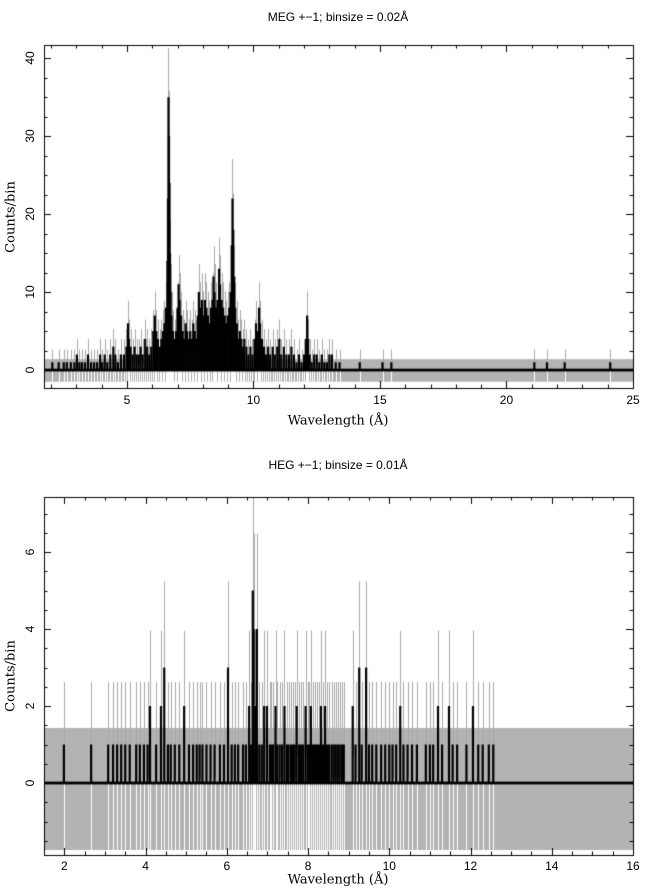 The image size is (649, 891). What do you see at coordinates (338, 465) in the screenshot?
I see `heg-panel-title: HEG +−1; binsize = 0.01Å` at bounding box center [338, 465].